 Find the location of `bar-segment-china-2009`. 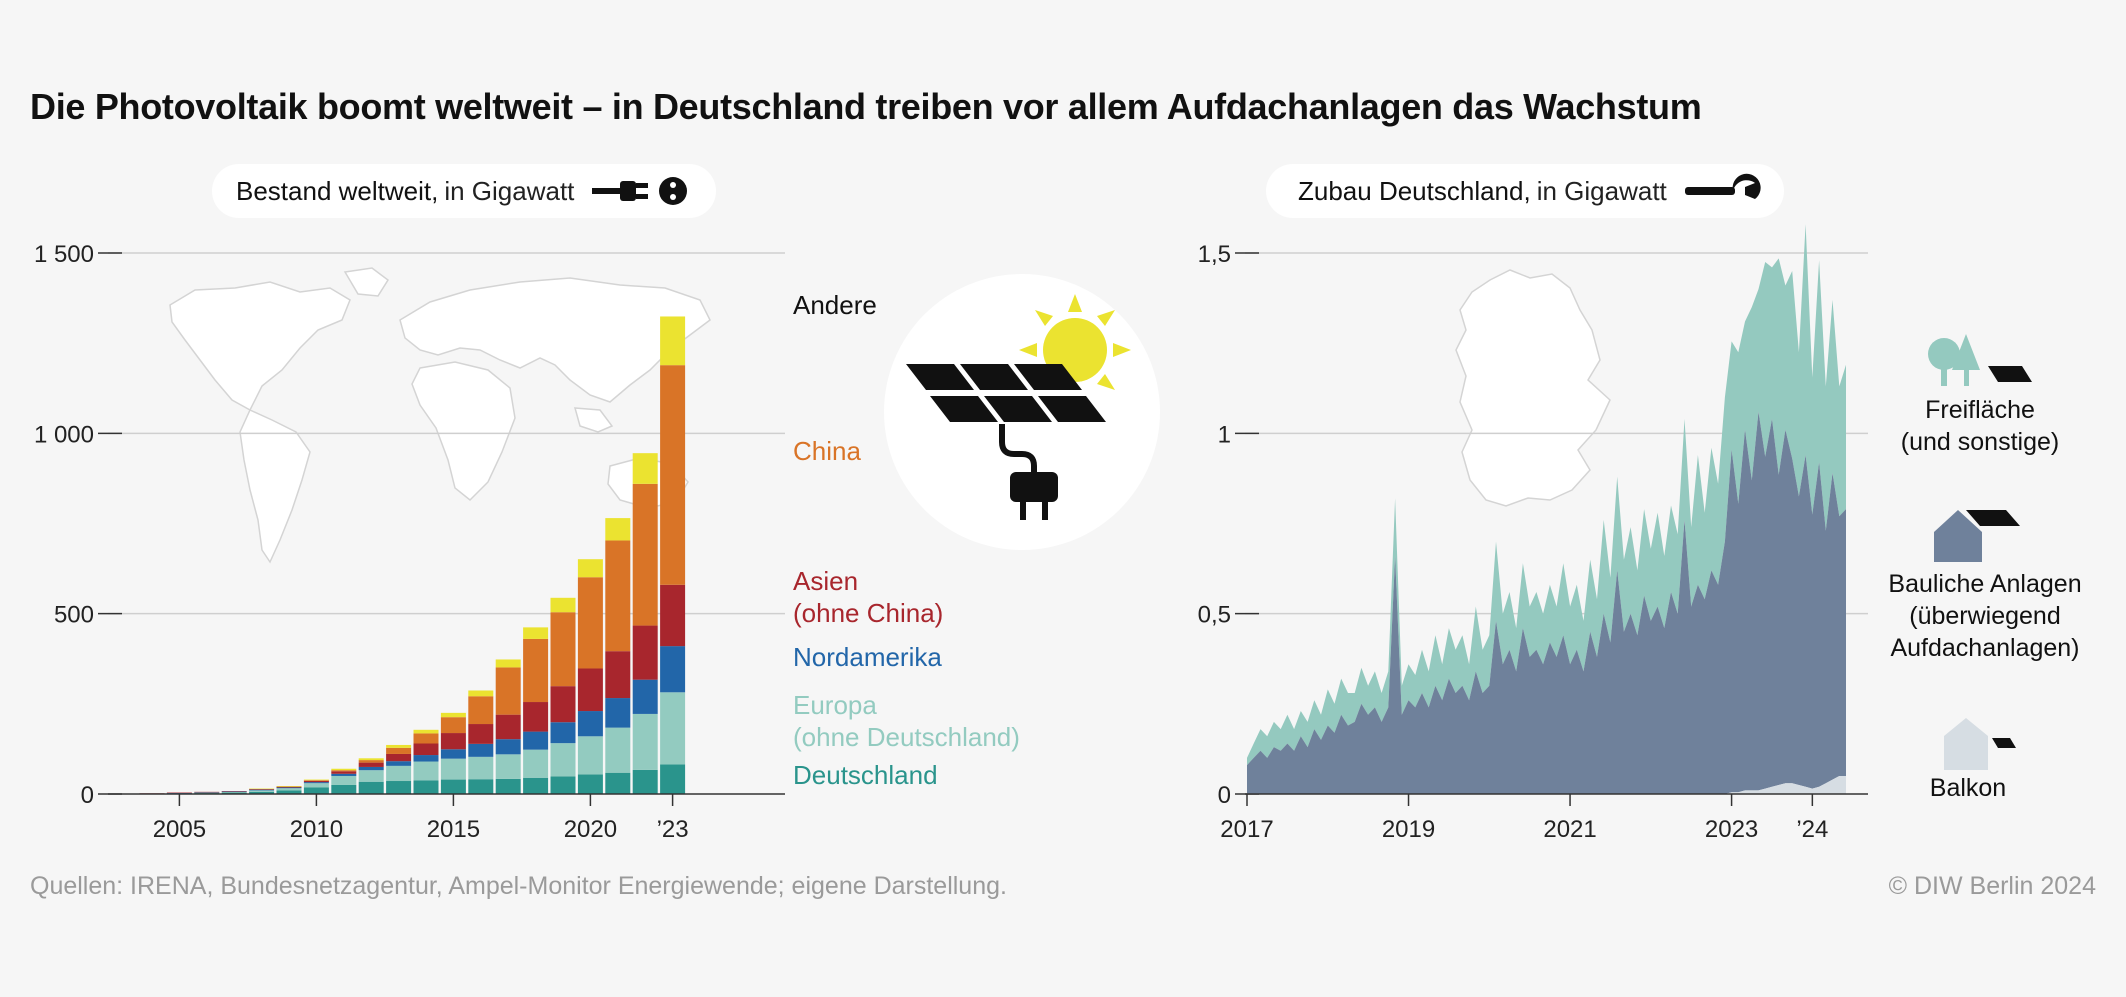

bar-segment-china-2009 is located at coordinates (289, 786).